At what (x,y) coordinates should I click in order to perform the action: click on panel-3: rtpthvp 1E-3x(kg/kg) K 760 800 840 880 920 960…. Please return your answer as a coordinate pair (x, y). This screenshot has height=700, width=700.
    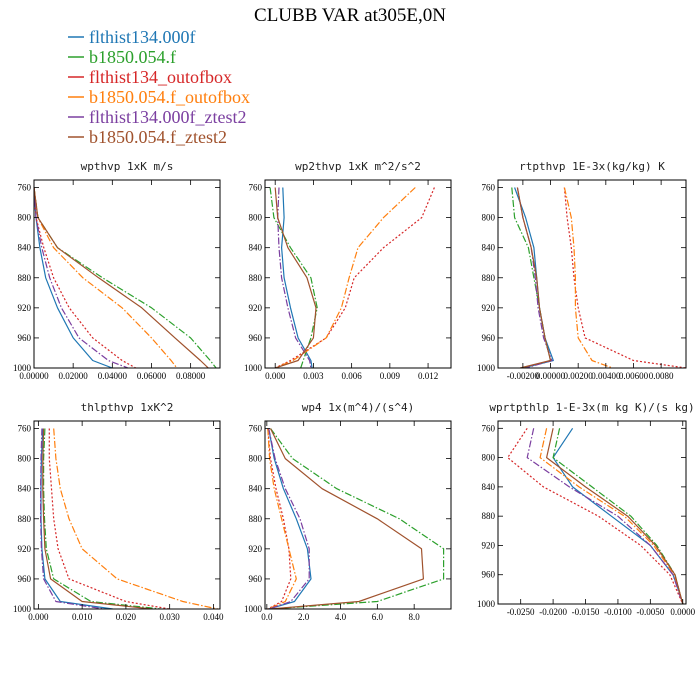
    Looking at the image, I should click on (582, 270).